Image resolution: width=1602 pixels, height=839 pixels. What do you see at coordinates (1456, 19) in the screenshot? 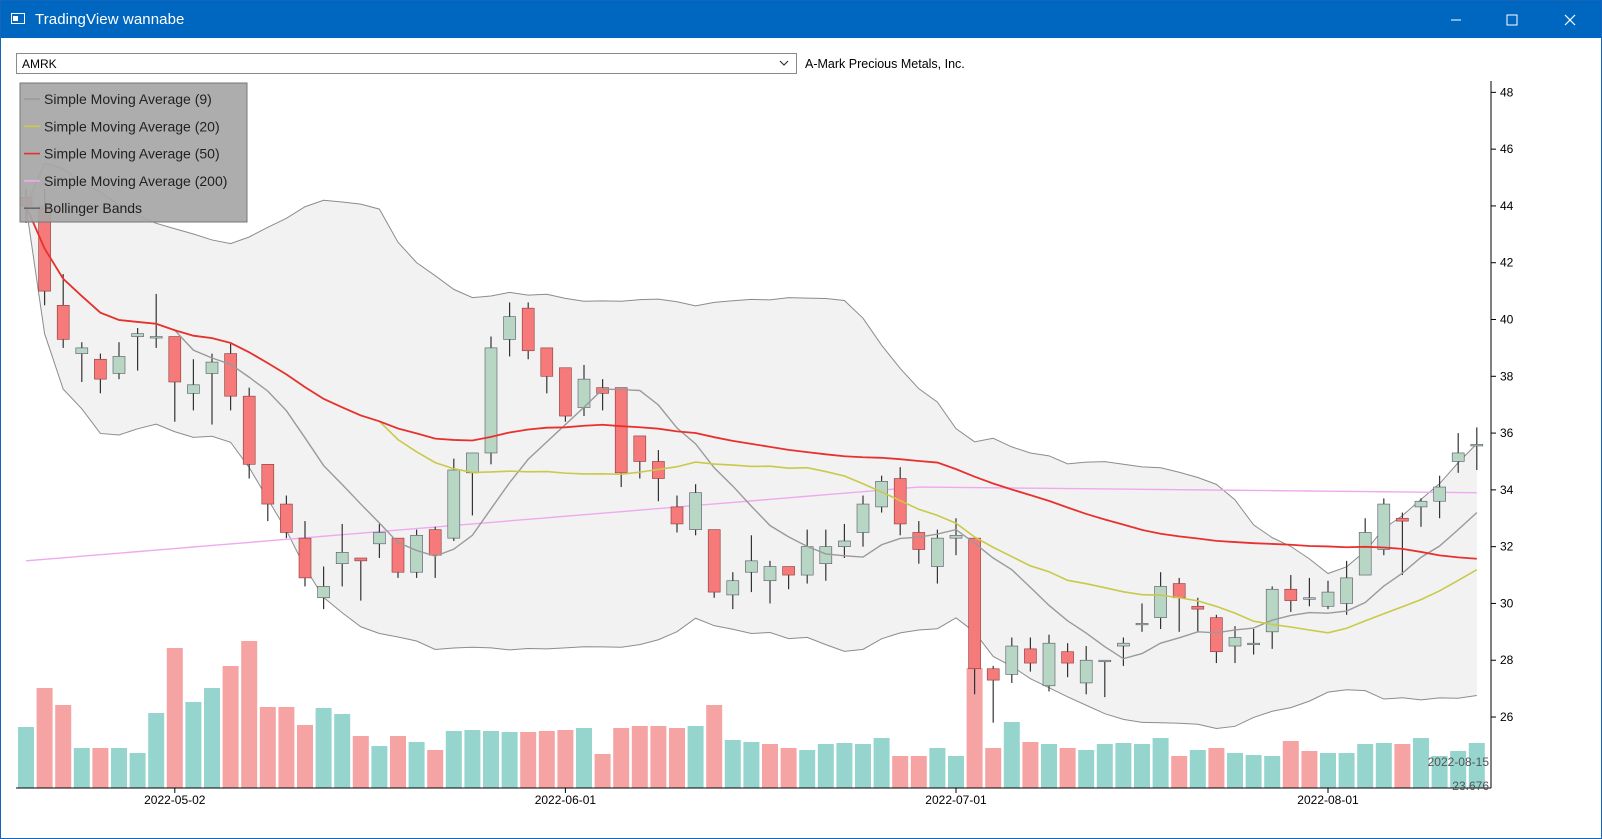
I see `minimize-button` at bounding box center [1456, 19].